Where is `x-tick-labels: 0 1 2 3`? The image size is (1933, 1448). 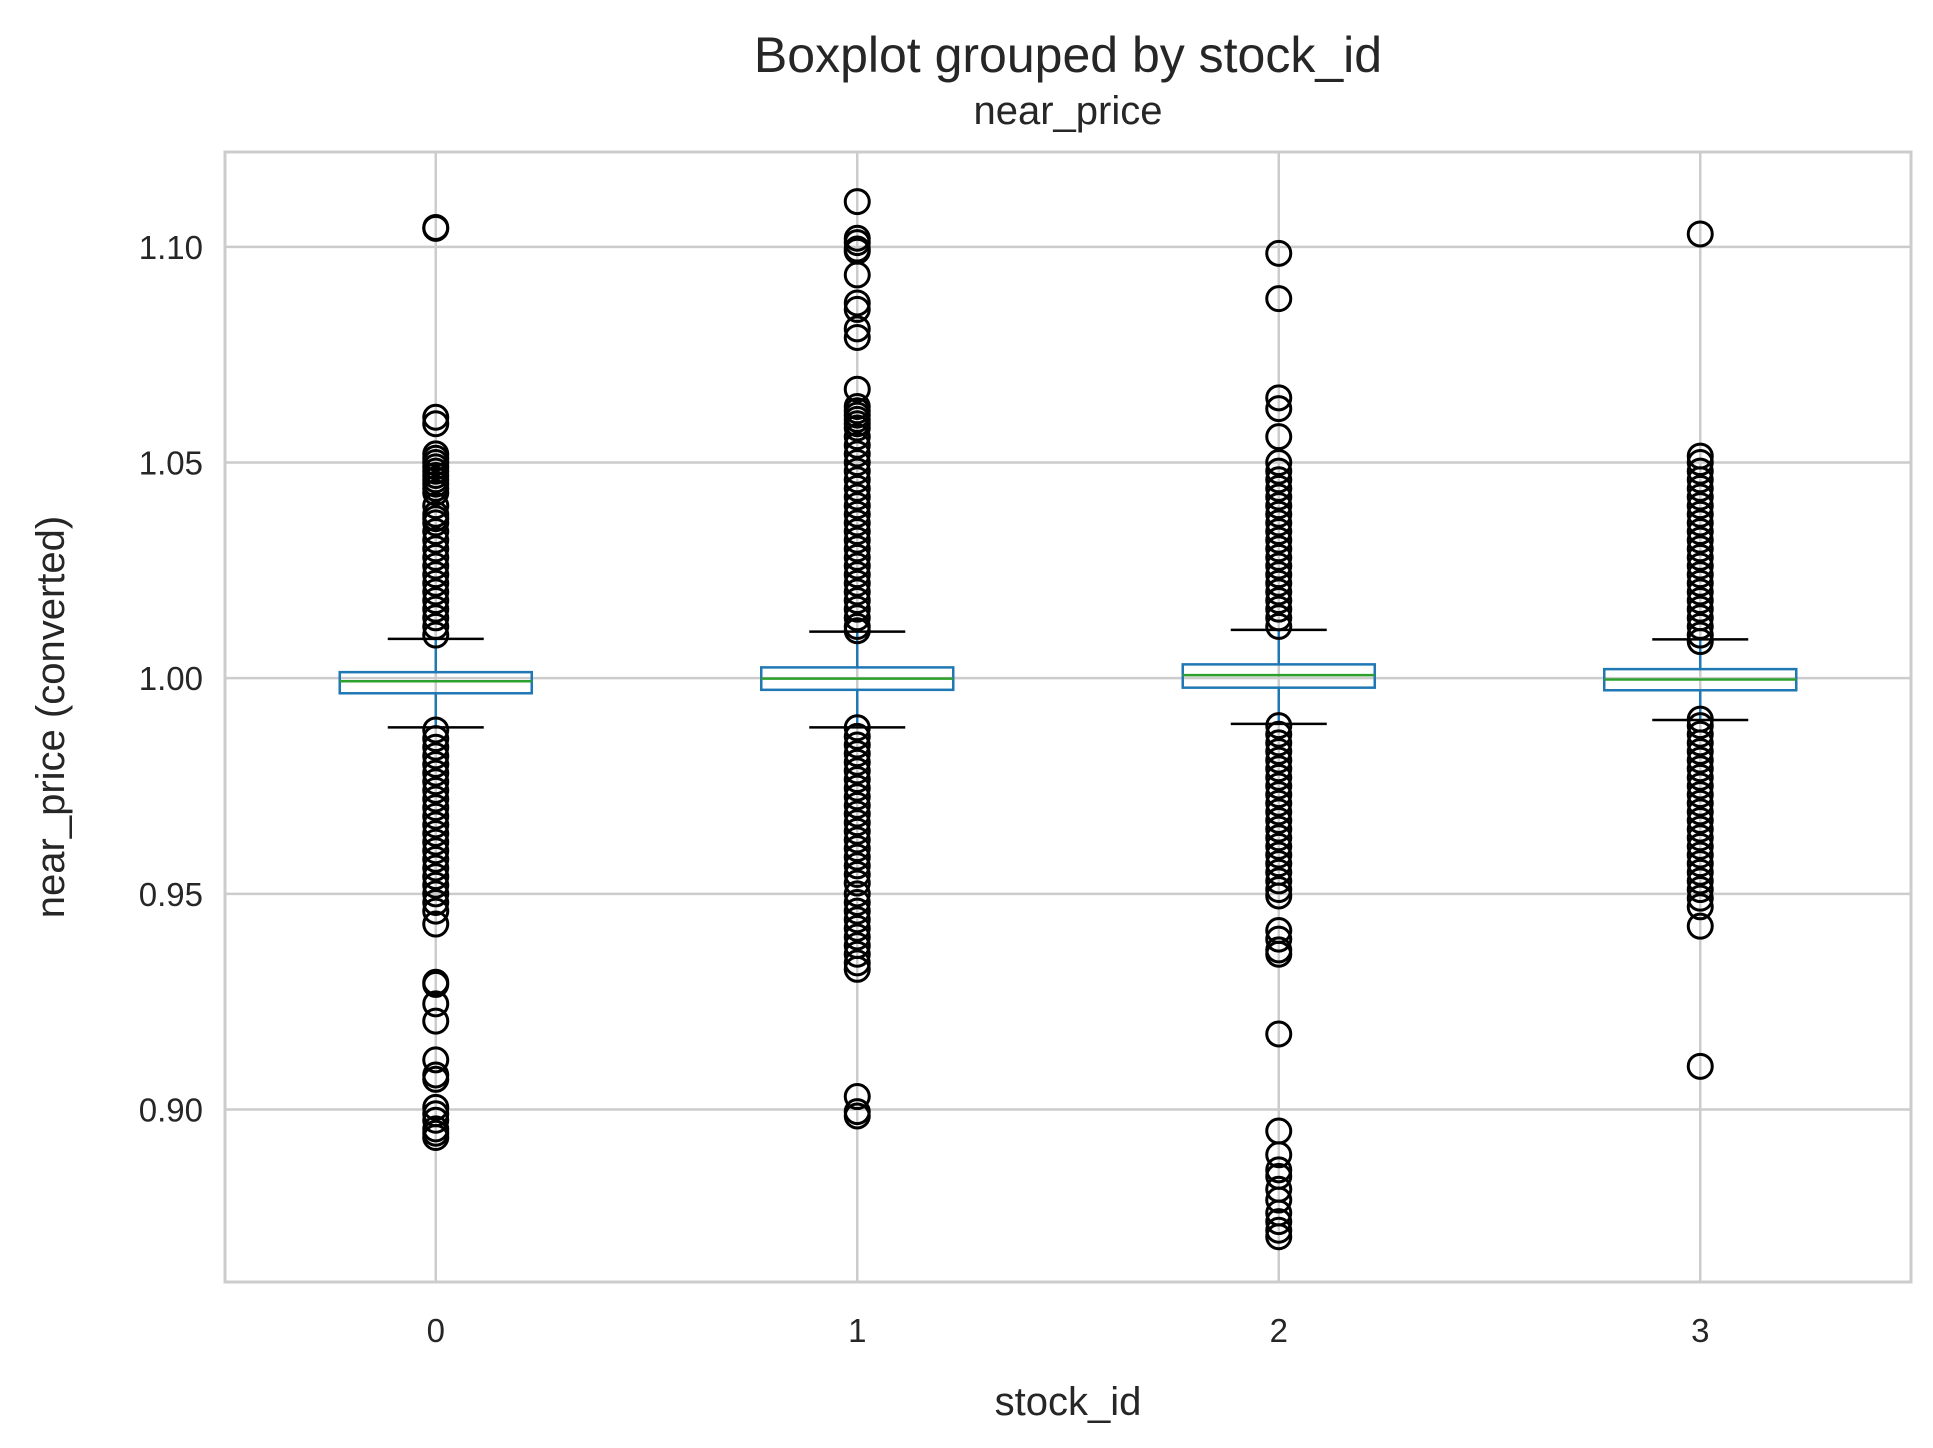 x-tick-labels: 0 1 2 3 is located at coordinates (1068, 1330).